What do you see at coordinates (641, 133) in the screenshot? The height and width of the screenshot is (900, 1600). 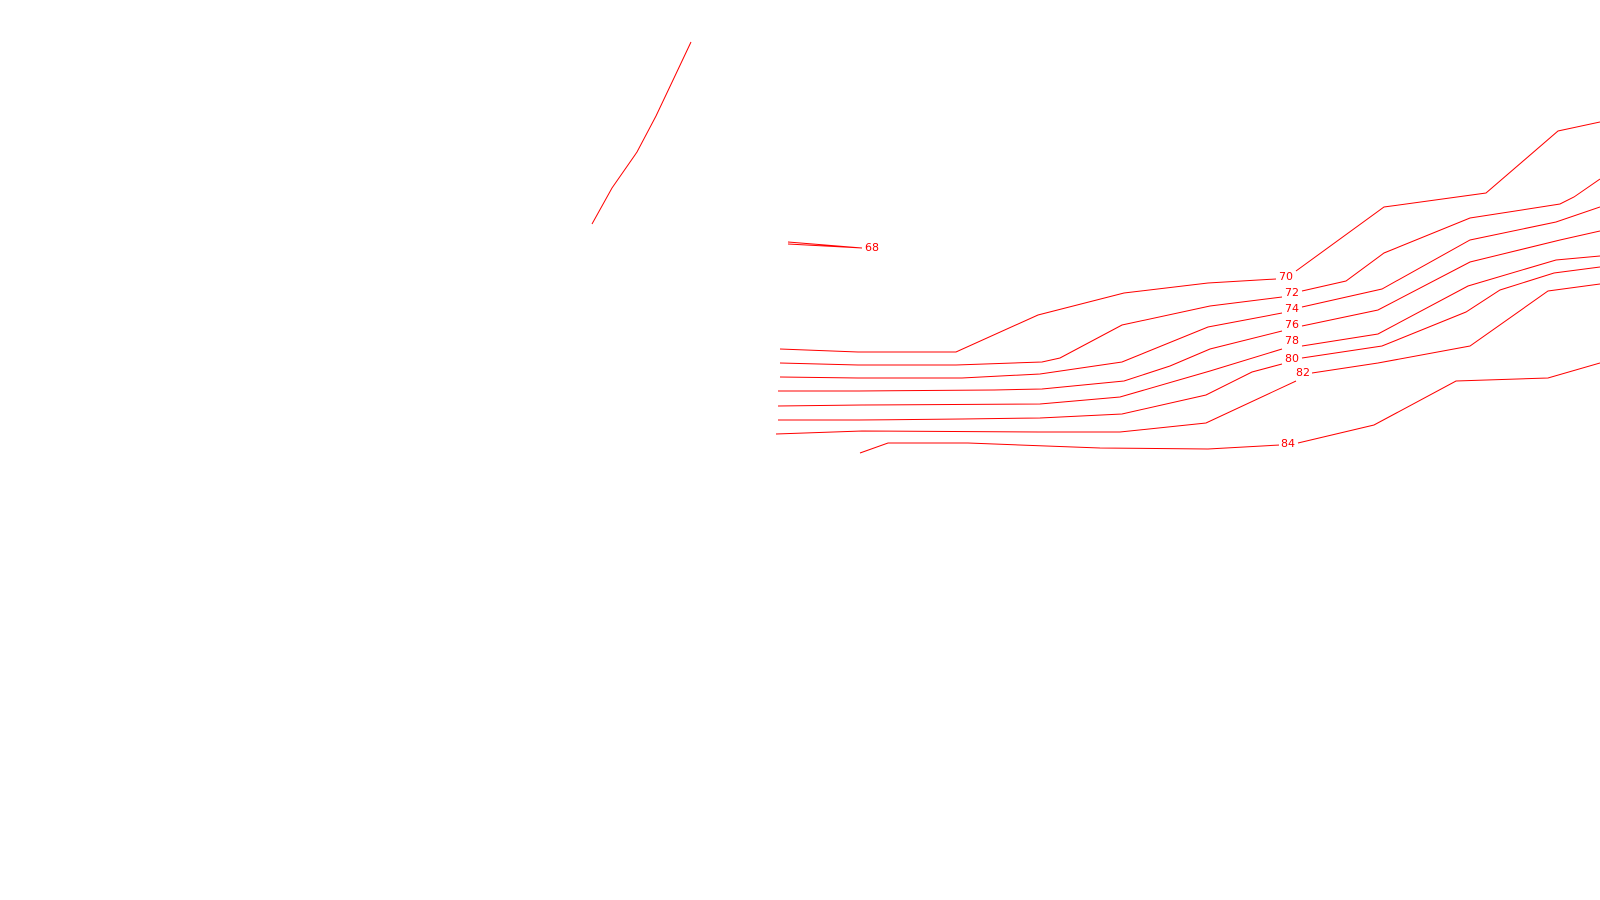 I see `contour-line-unlabeled` at bounding box center [641, 133].